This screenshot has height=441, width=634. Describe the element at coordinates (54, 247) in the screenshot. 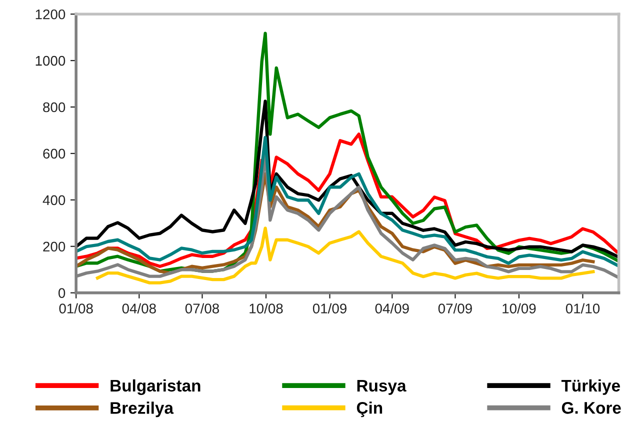

I see `y-tick-label: 200` at that location.